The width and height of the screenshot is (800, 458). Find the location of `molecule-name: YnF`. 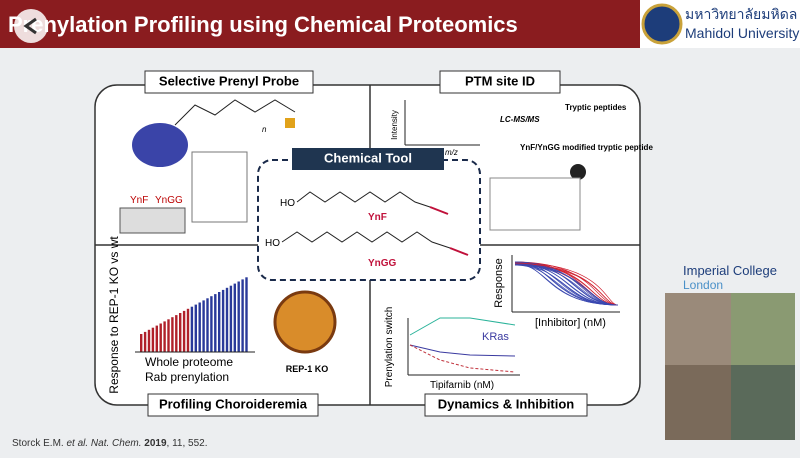

molecule-name: YnF is located at coordinates (377, 217).